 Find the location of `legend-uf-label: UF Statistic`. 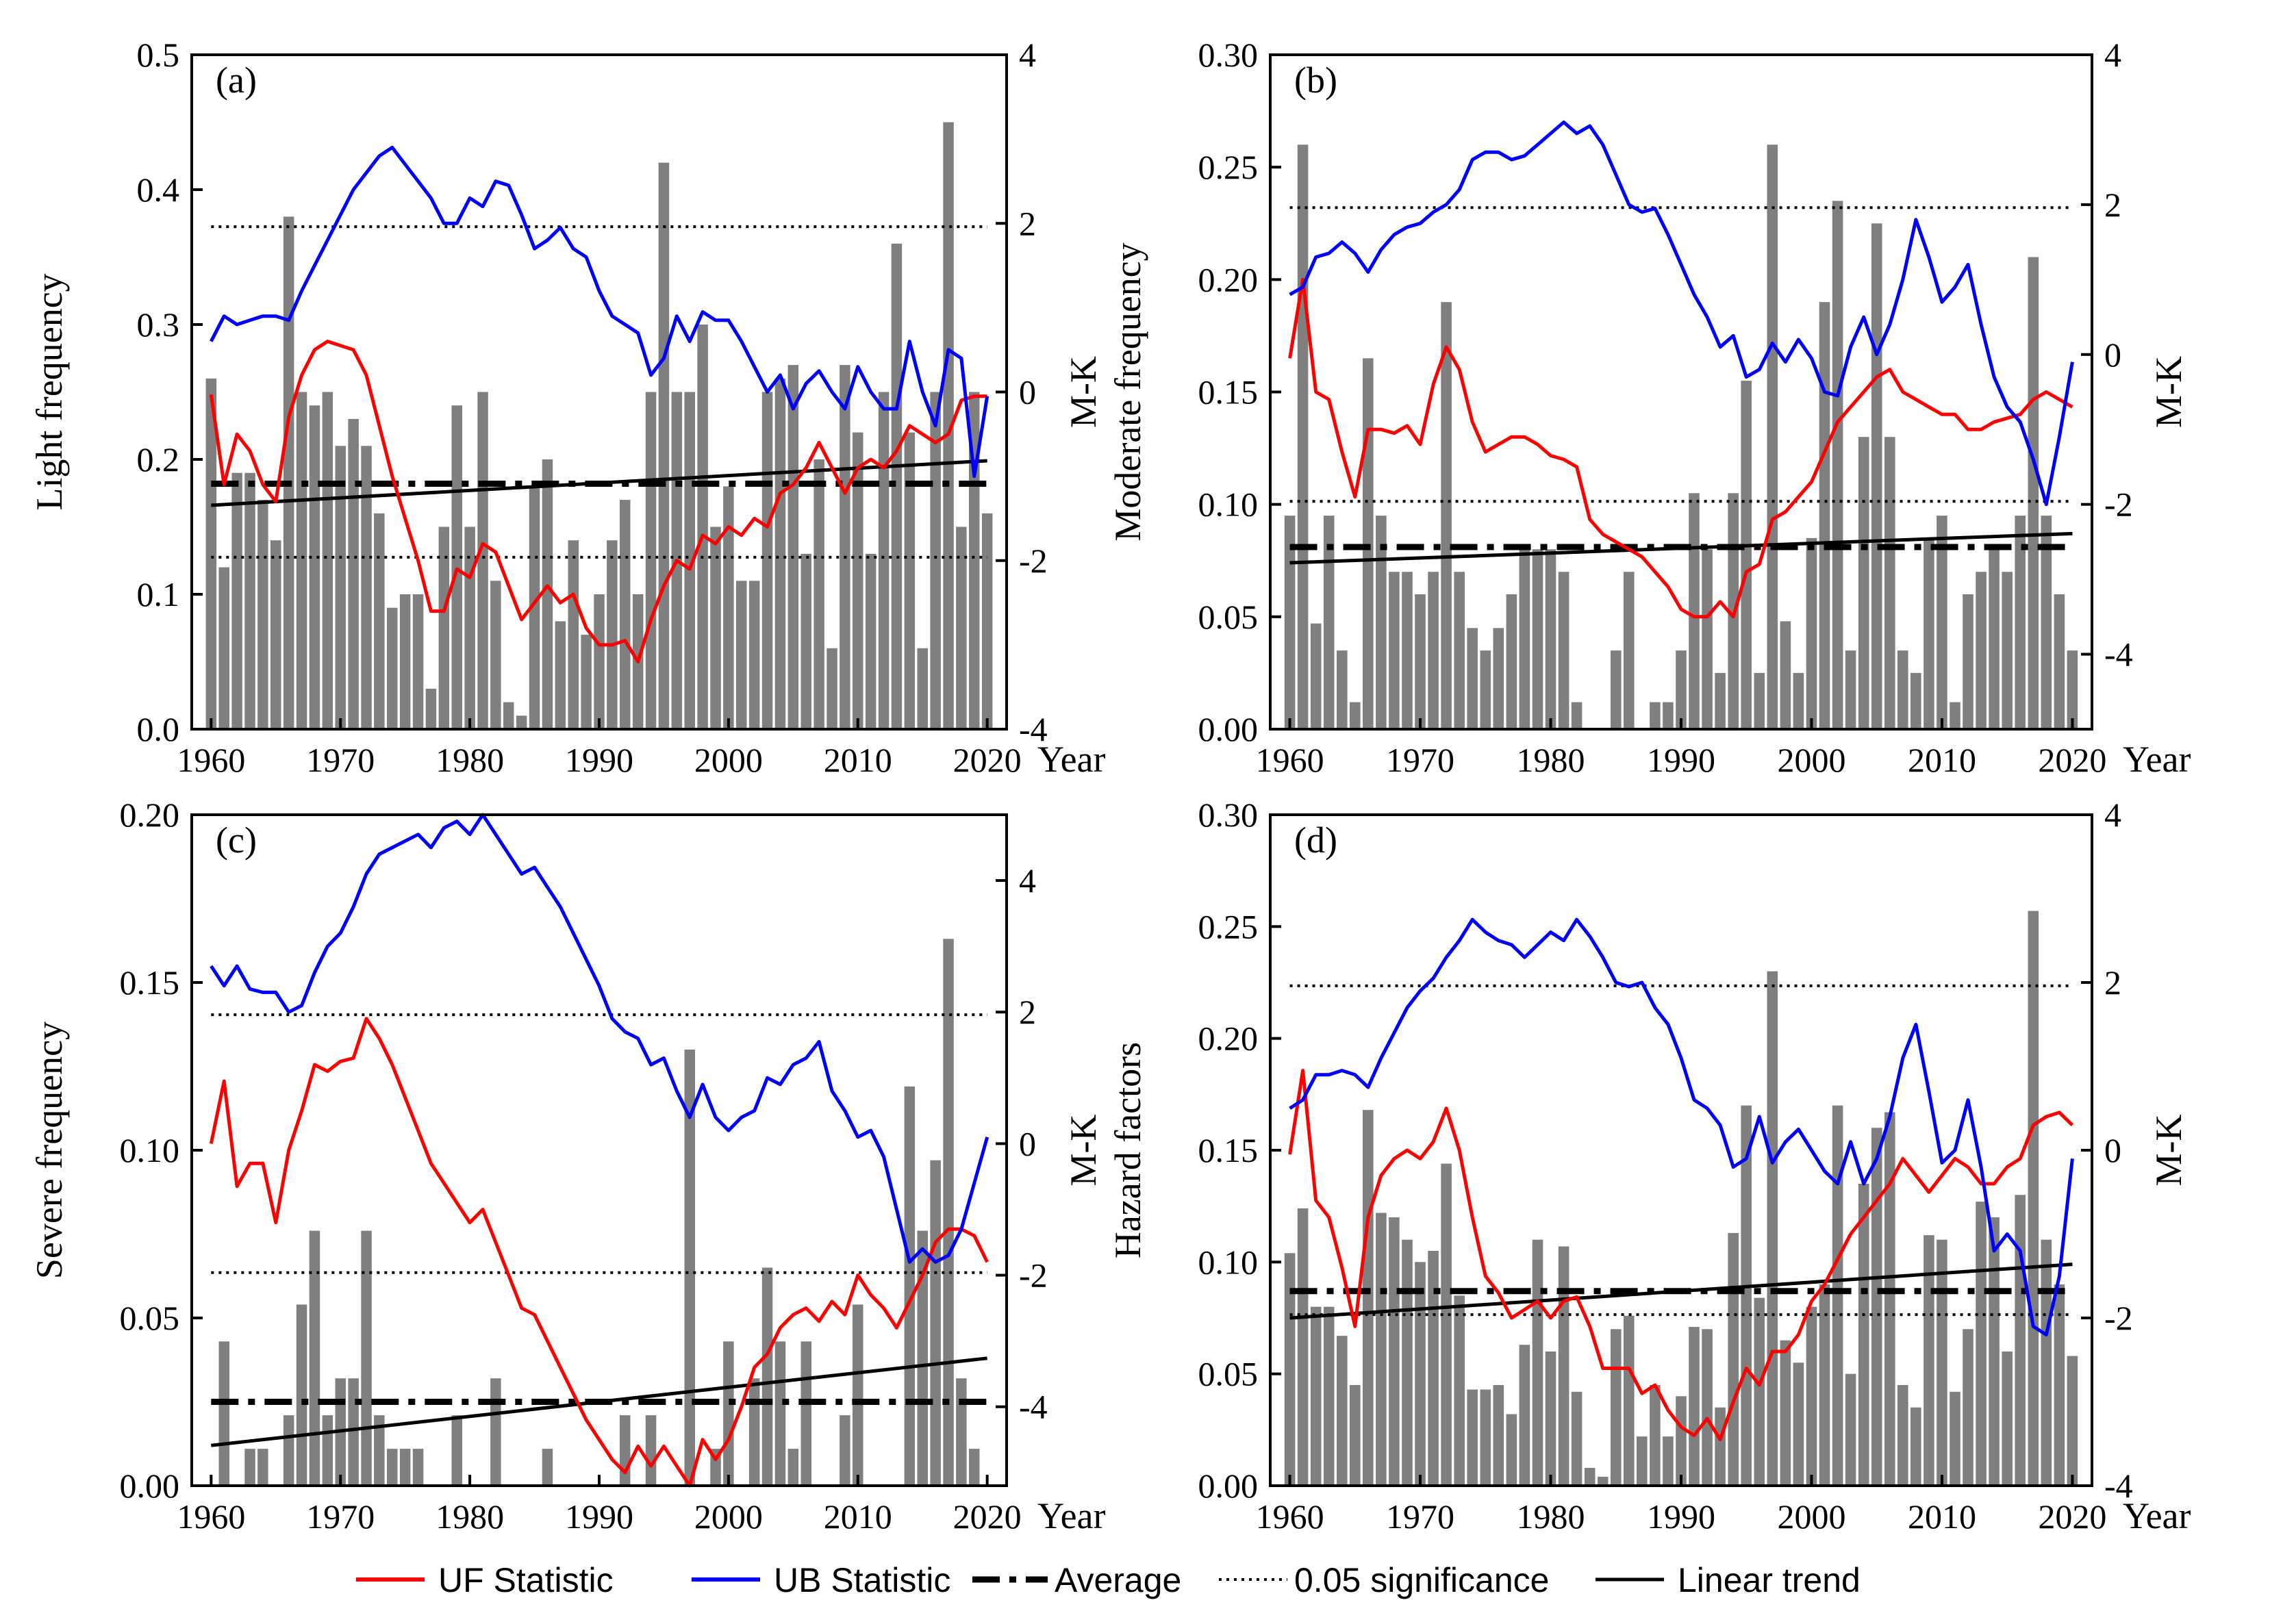

legend-uf-label: UF Statistic is located at coordinates (526, 1580).